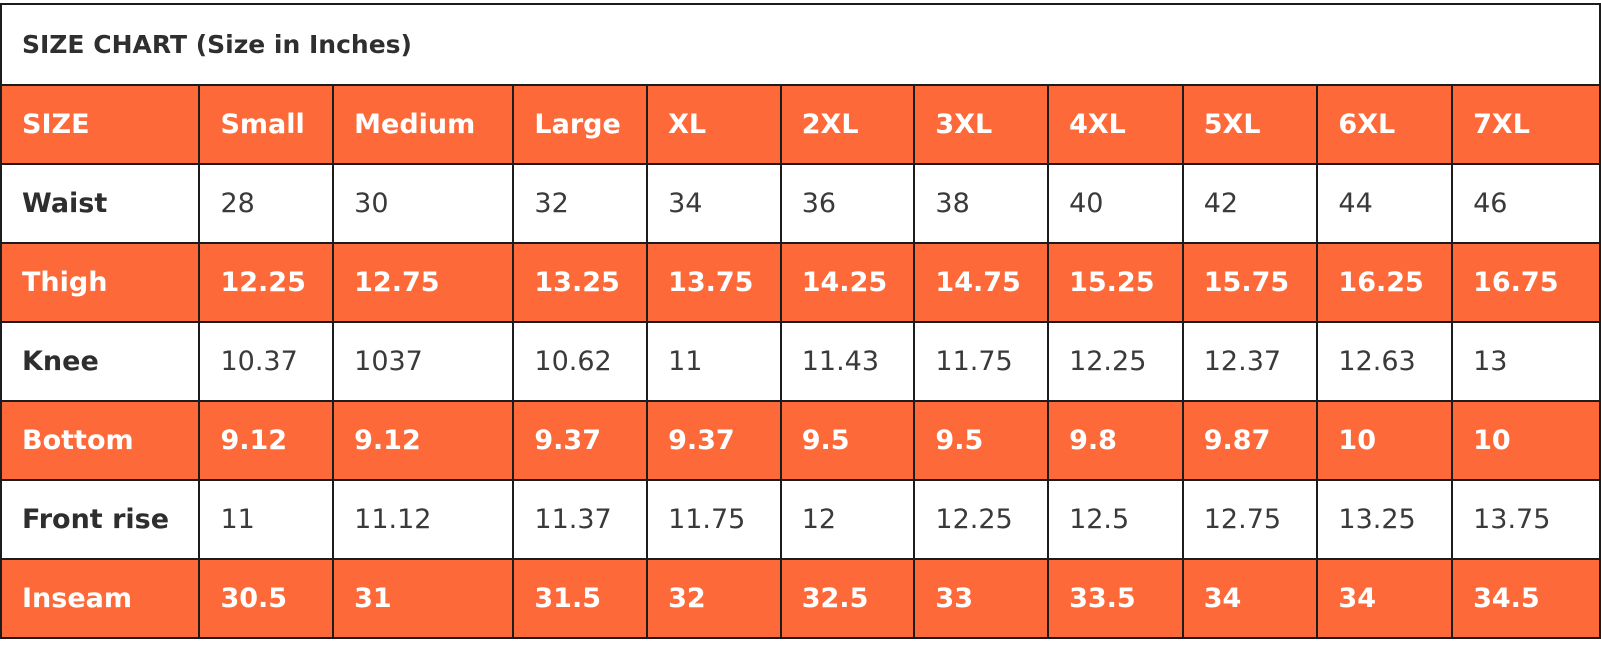 The height and width of the screenshot is (660, 1601). What do you see at coordinates (981, 440) in the screenshot?
I see `cell-bottom-3xl: 9.5` at bounding box center [981, 440].